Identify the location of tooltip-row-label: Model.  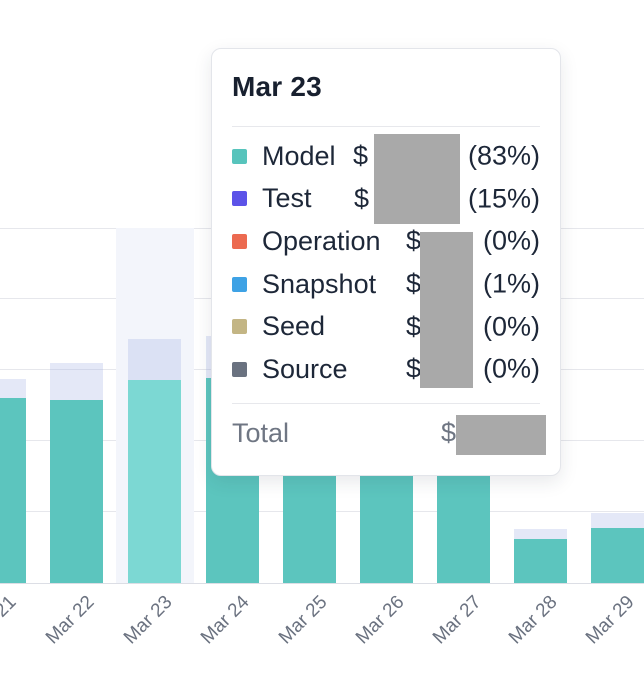
(299, 155).